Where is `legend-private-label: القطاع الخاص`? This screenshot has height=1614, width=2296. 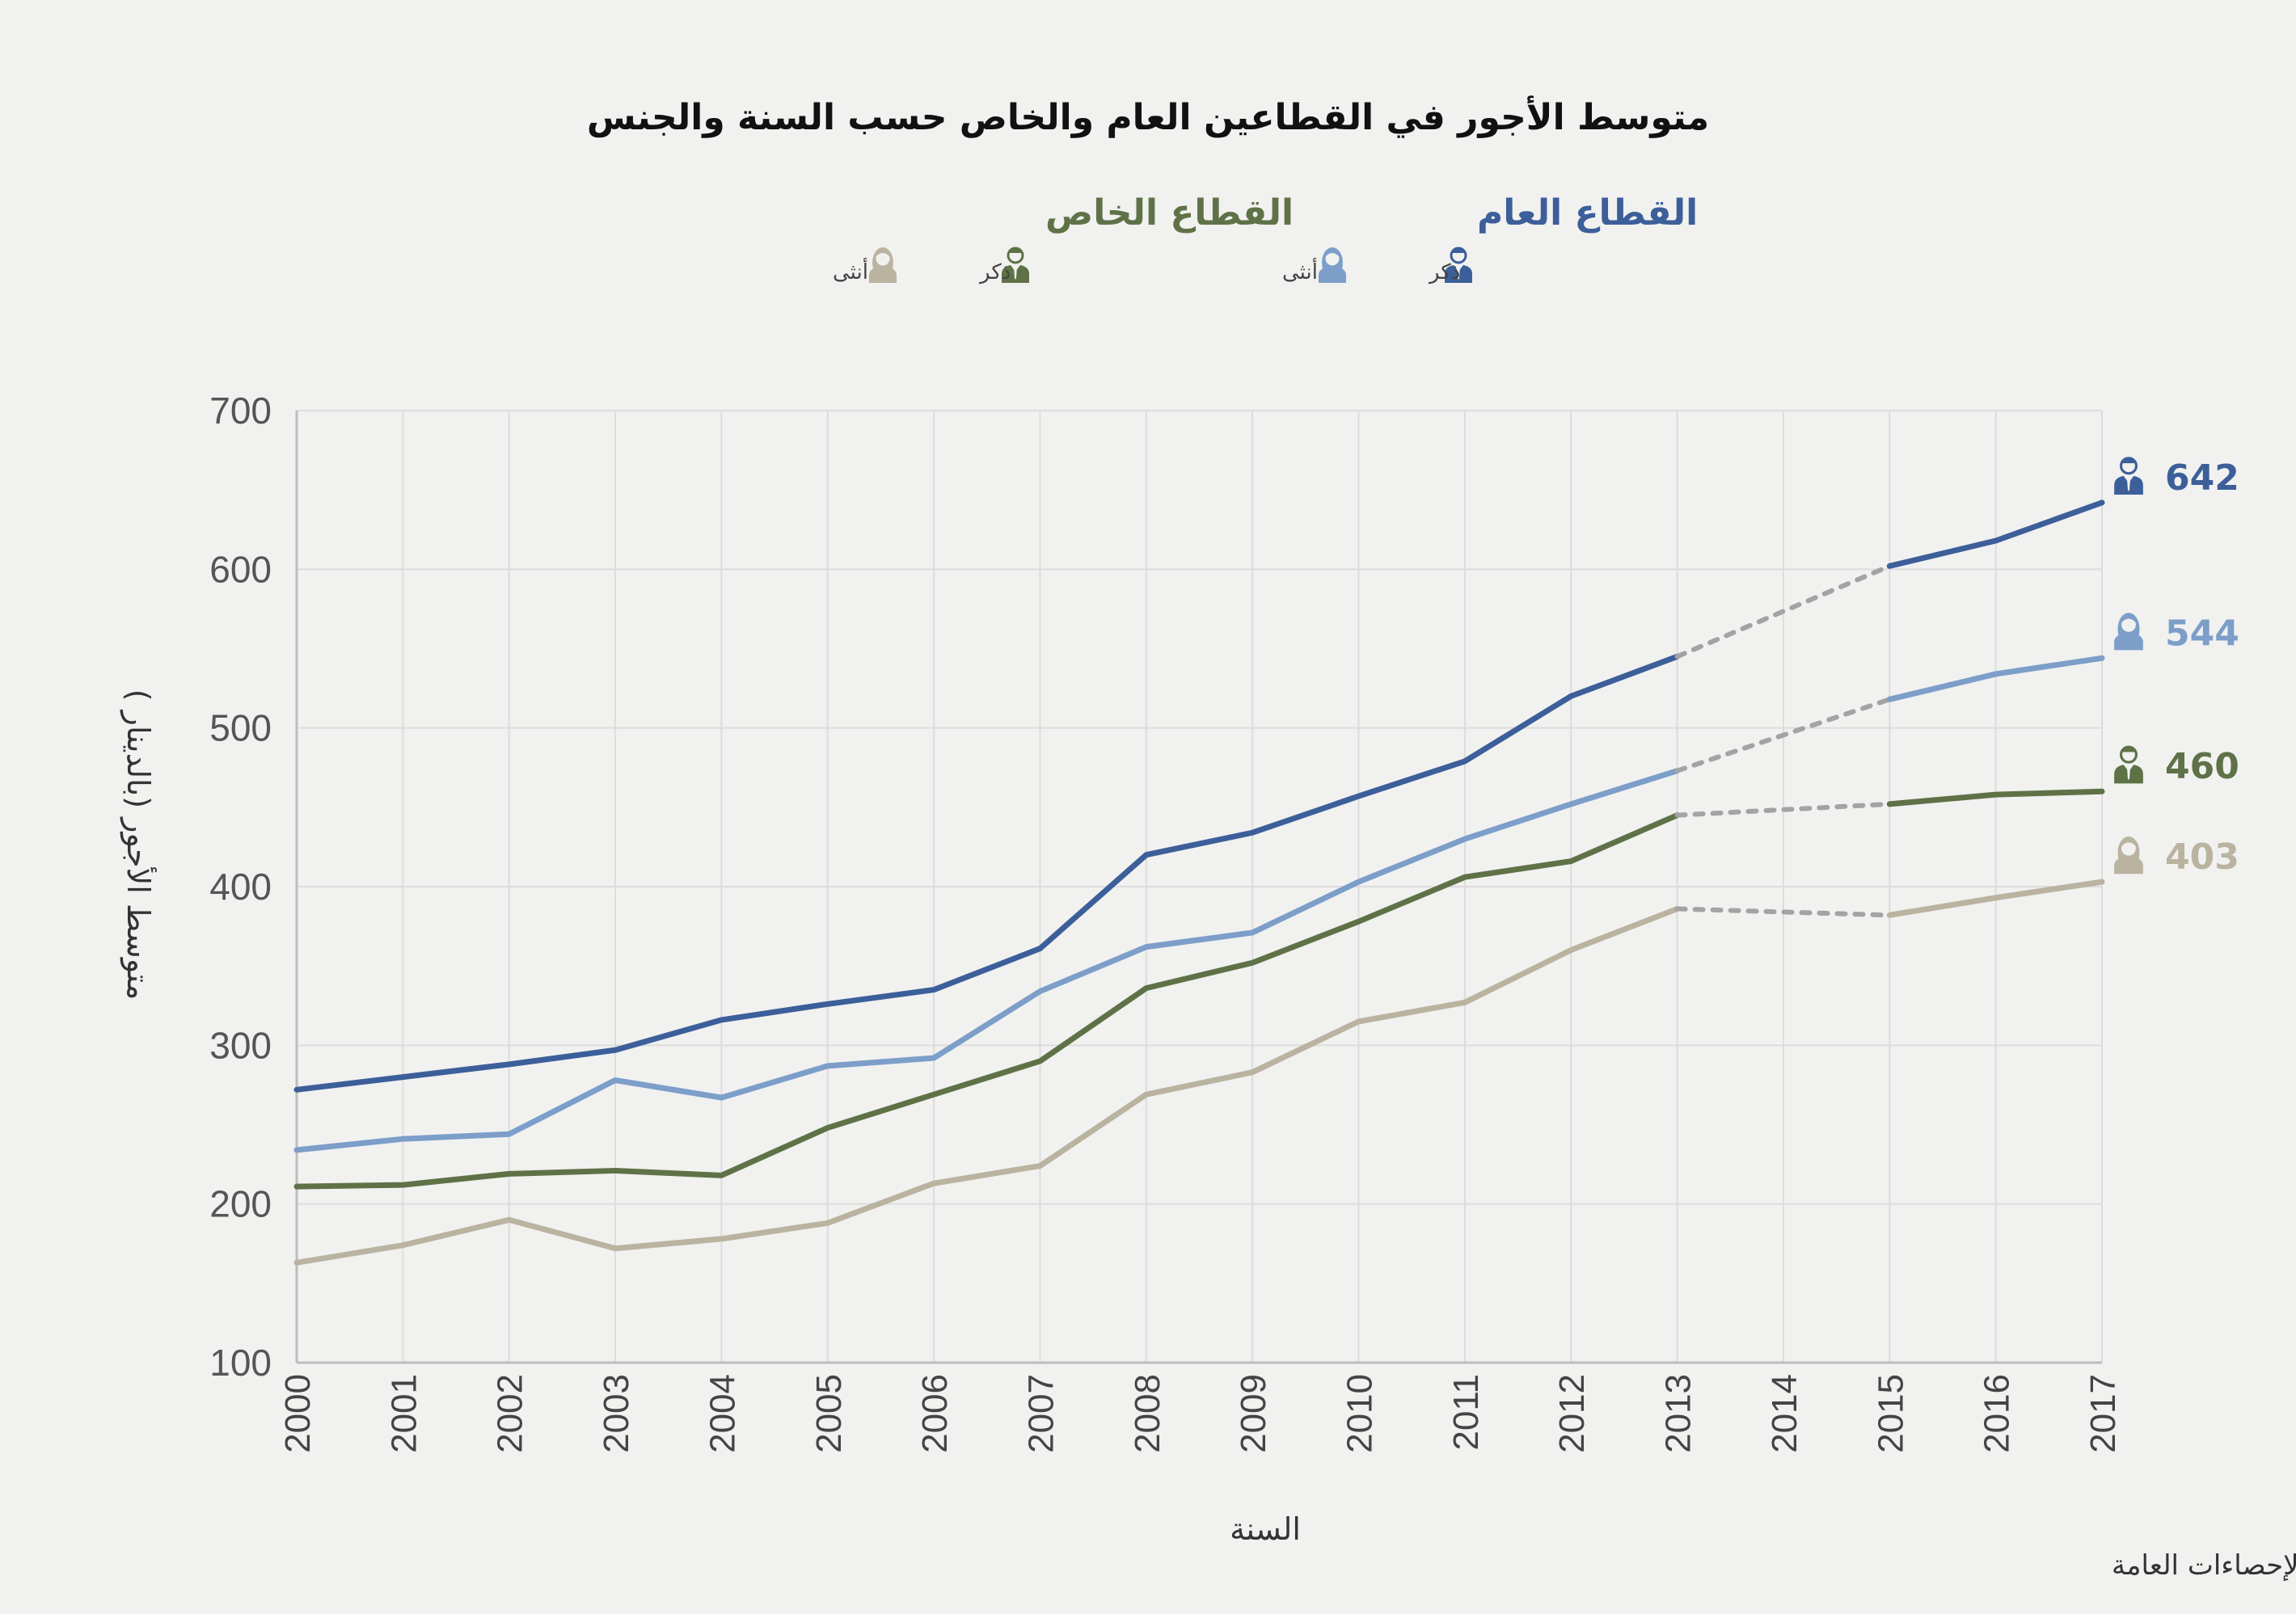 legend-private-label: القطاع الخاص is located at coordinates (1169, 213).